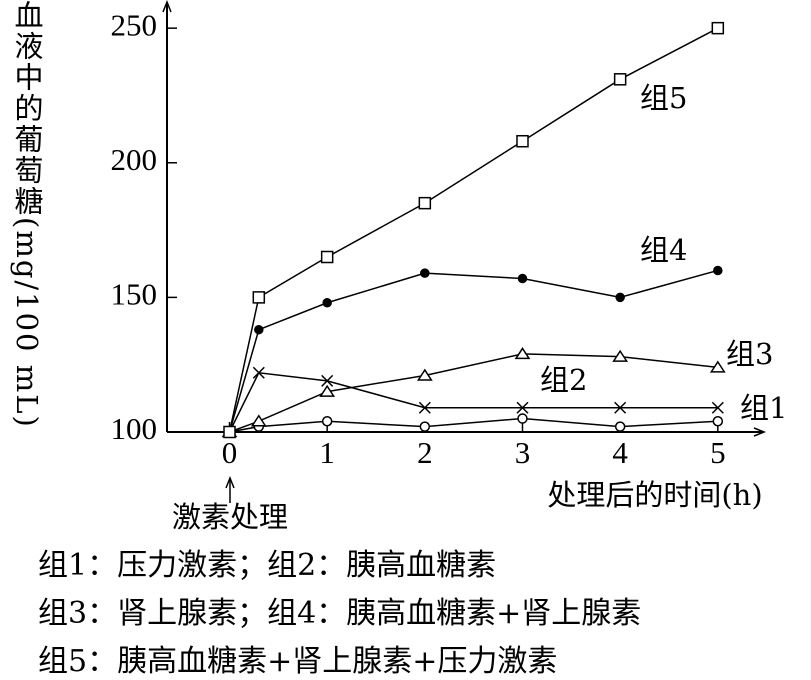 Image resolution: width=811 pixels, height=680 pixels. I want to click on x-tick-label: 5, so click(718, 452).